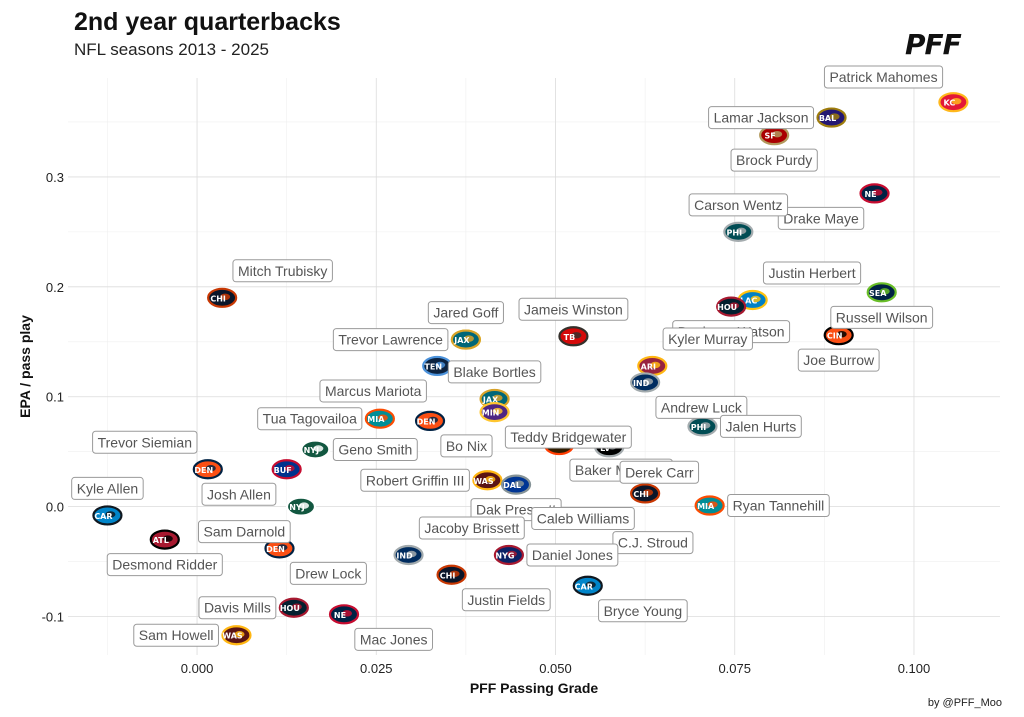  I want to click on point-label-text: C.J. Stroud, so click(653, 543).